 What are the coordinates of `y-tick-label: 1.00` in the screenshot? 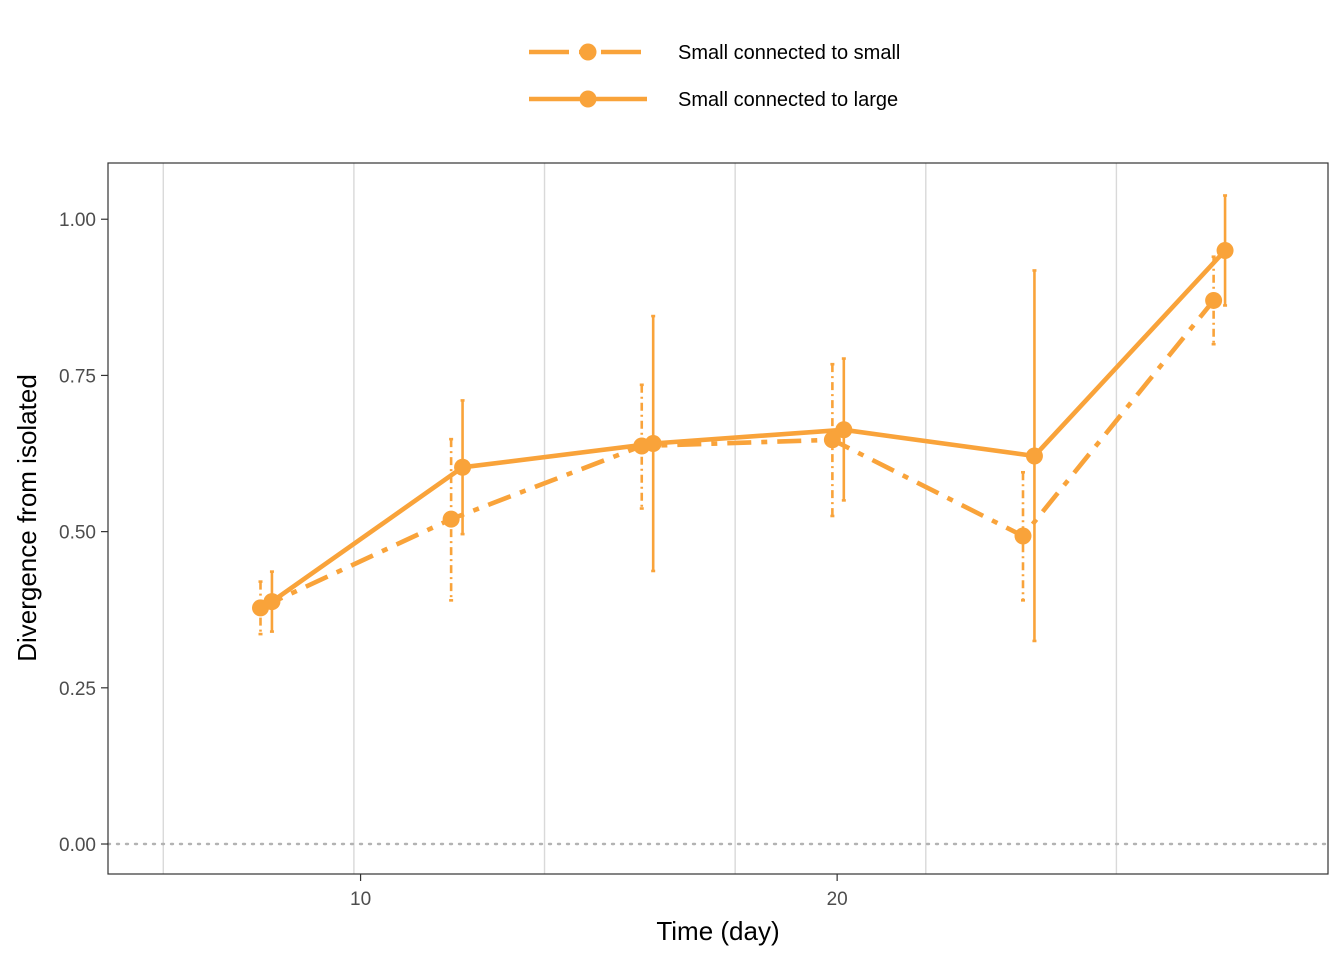 It's located at (77, 220).